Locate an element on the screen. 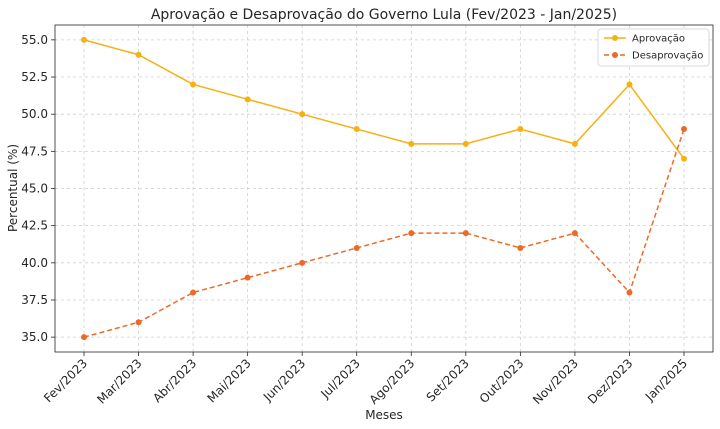 This screenshot has width=720, height=429. x-tick-label: Abr/2023 is located at coordinates (174, 380).